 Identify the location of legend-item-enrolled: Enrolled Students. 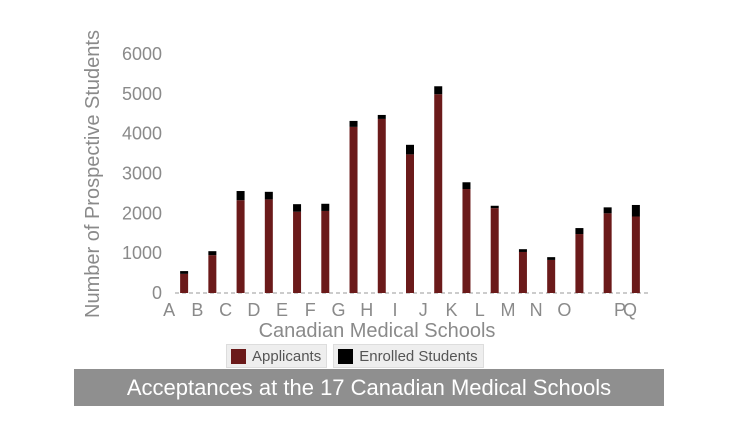
(408, 356).